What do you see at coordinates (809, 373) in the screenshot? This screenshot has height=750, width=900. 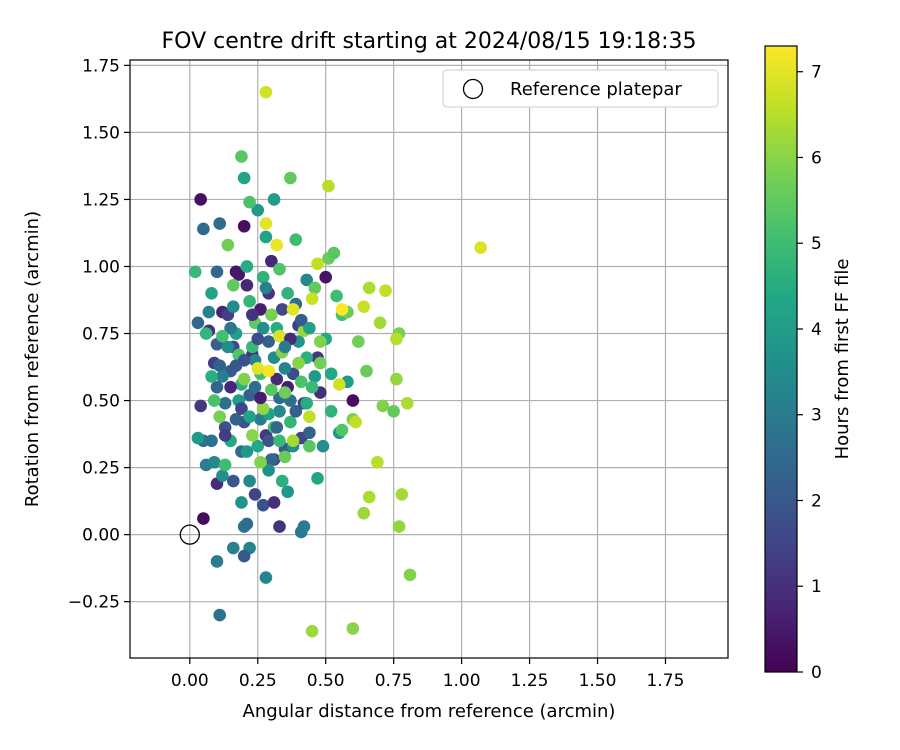 I see `colorbar-ticks: 0 1 2 3 4 5 6 7` at bounding box center [809, 373].